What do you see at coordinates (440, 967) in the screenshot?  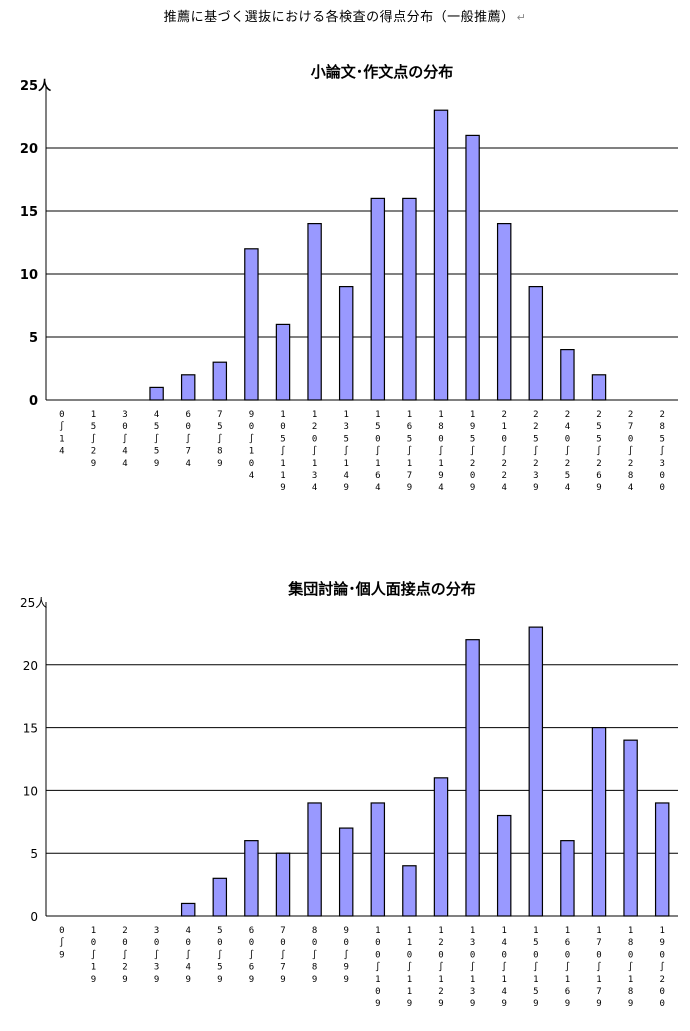 I see `x-tick-label: 1 2 0 ∫ 1 2 9` at bounding box center [440, 967].